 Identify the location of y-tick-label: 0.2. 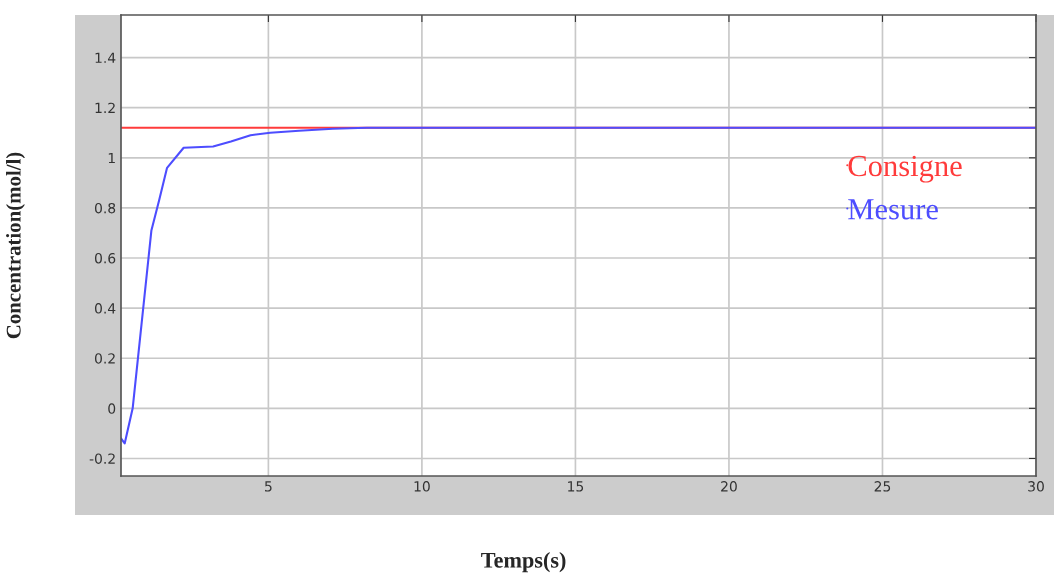
(104, 358).